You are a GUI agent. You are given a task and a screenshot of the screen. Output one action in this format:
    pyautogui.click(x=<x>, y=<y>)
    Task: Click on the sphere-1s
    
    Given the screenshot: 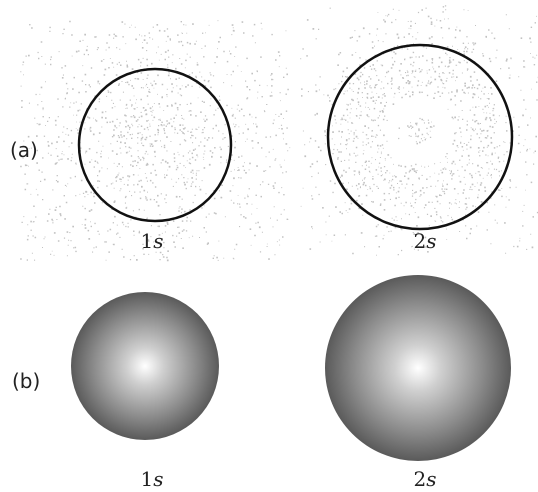 What is the action you would take?
    pyautogui.click(x=145, y=366)
    